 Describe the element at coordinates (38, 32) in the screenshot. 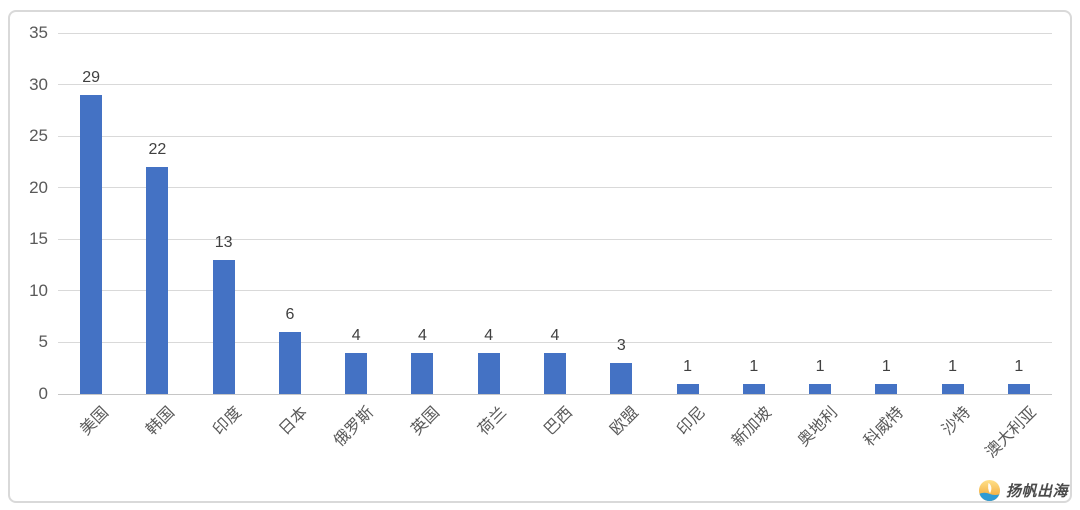

I see `y-tick-label: 35` at that location.